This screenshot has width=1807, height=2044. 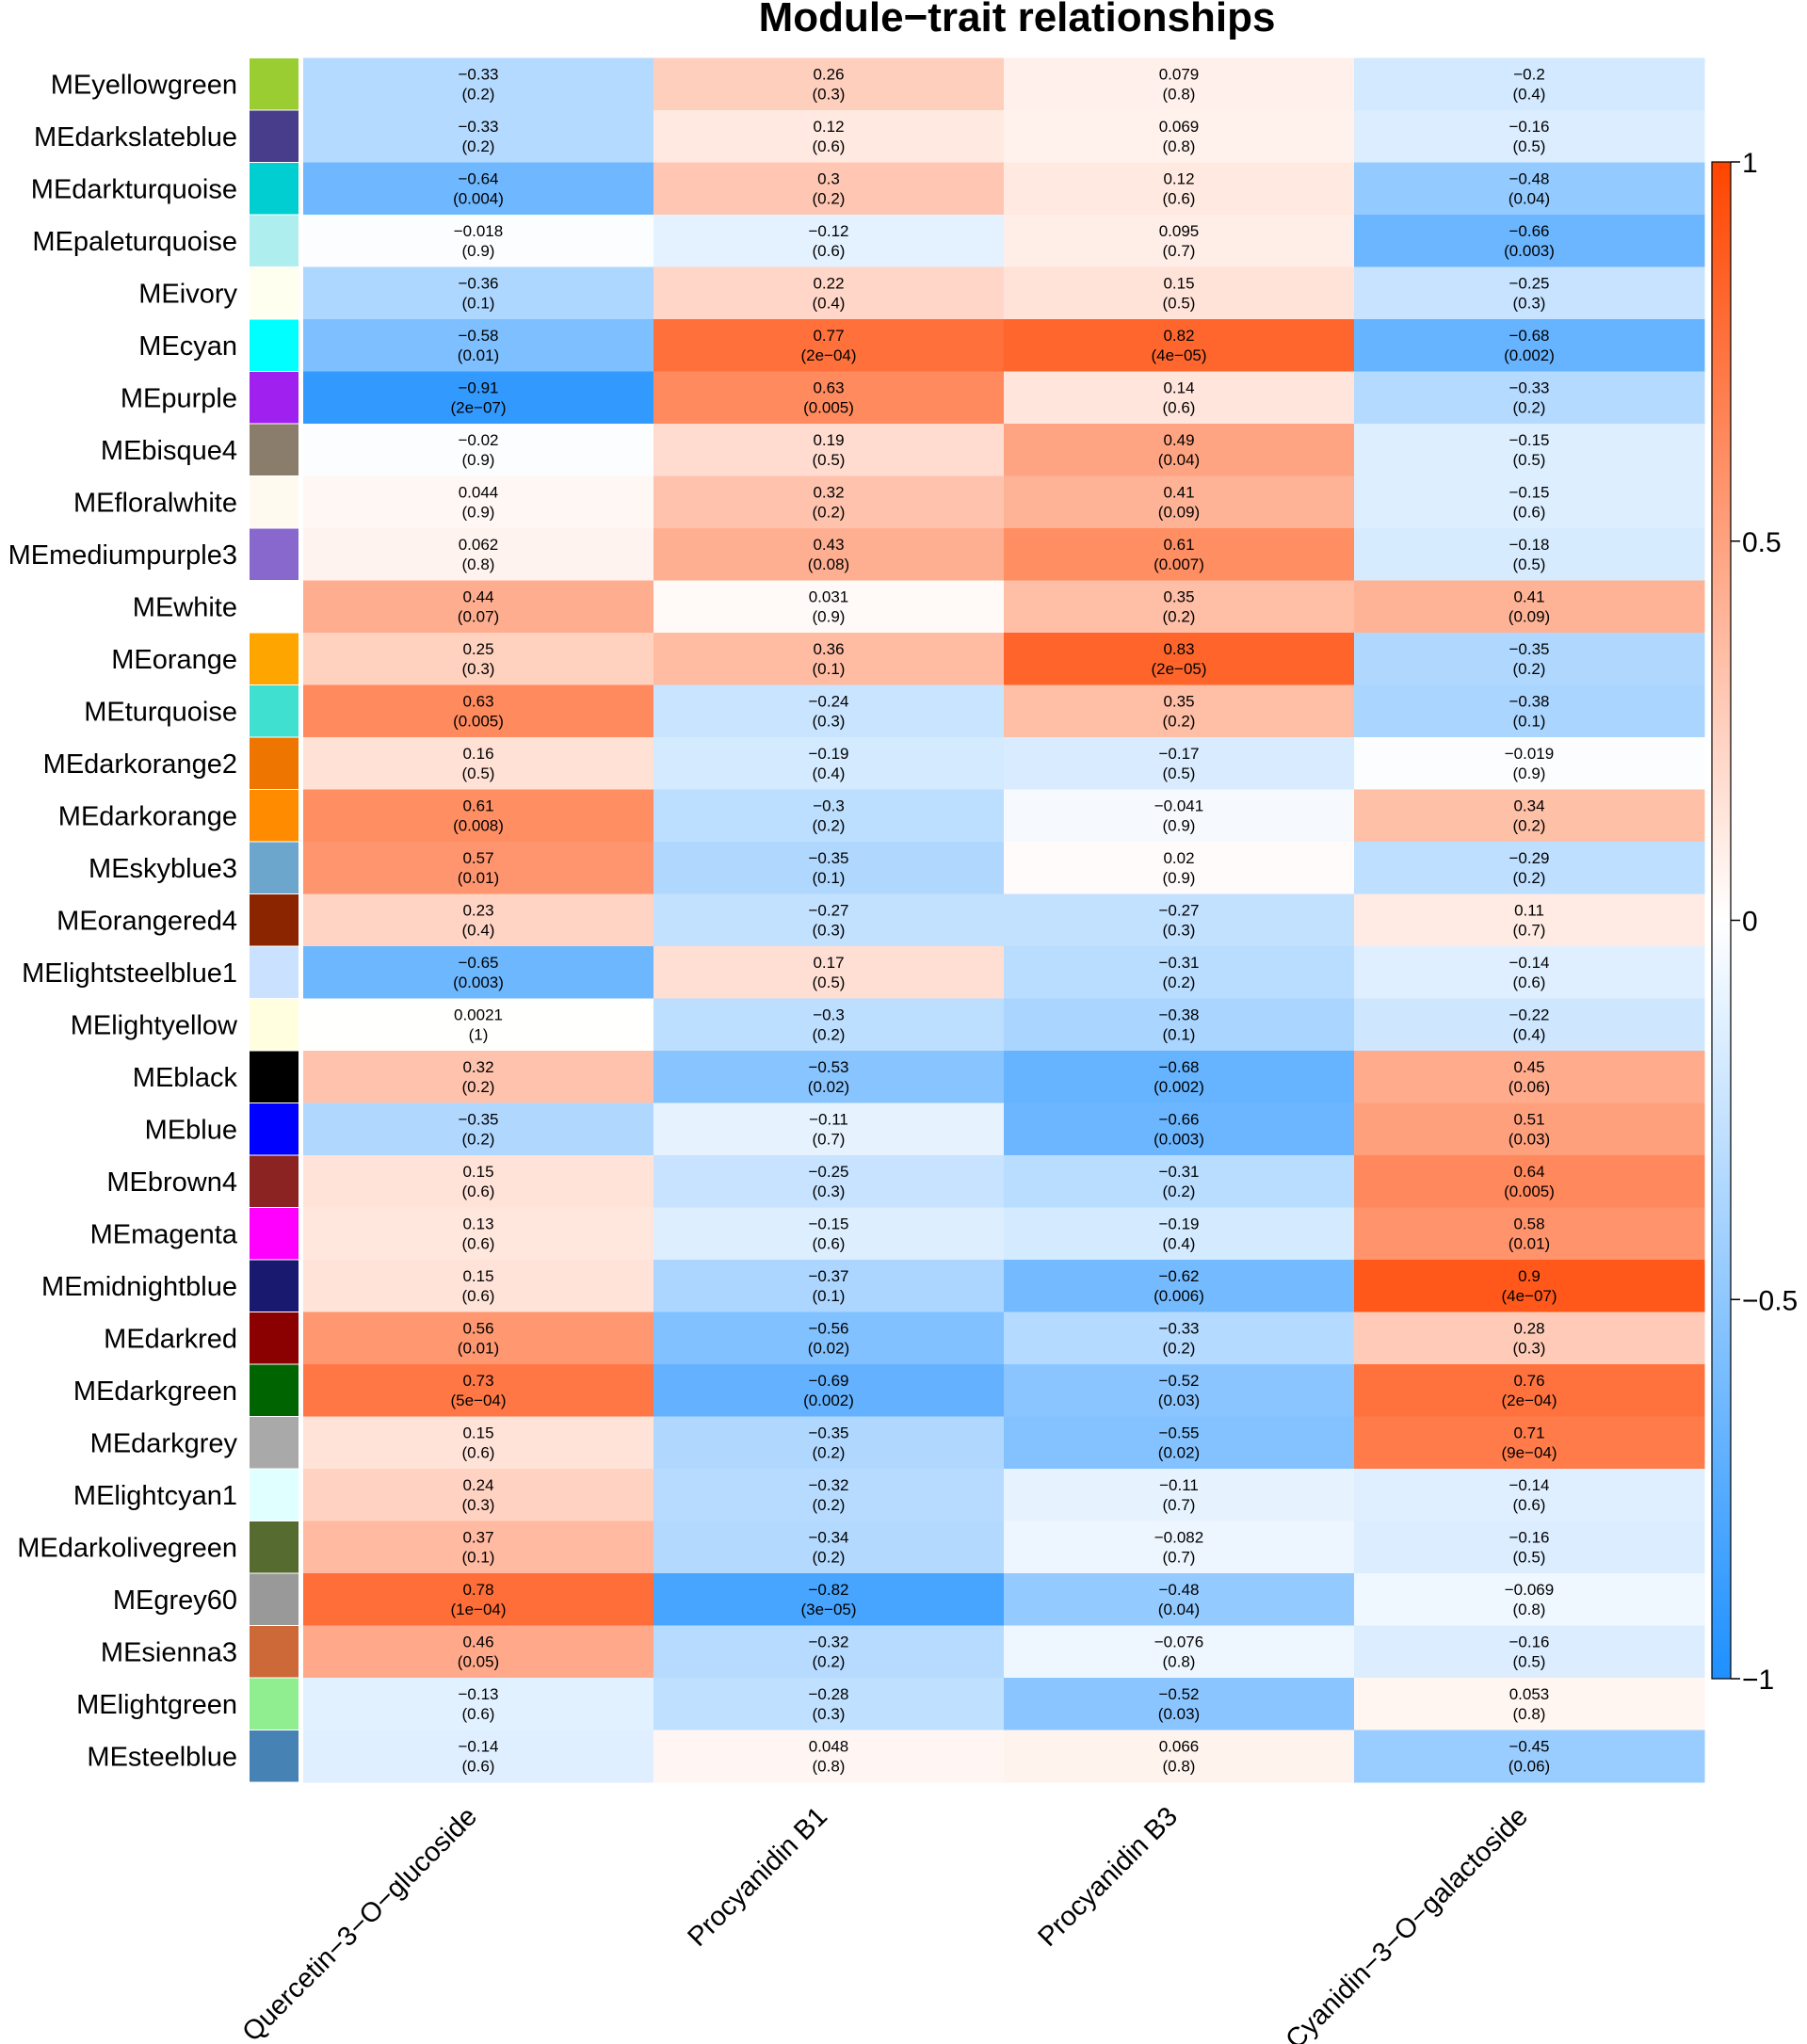 What do you see at coordinates (828, 1590) in the screenshot?
I see `cell-correlation: −0.82` at bounding box center [828, 1590].